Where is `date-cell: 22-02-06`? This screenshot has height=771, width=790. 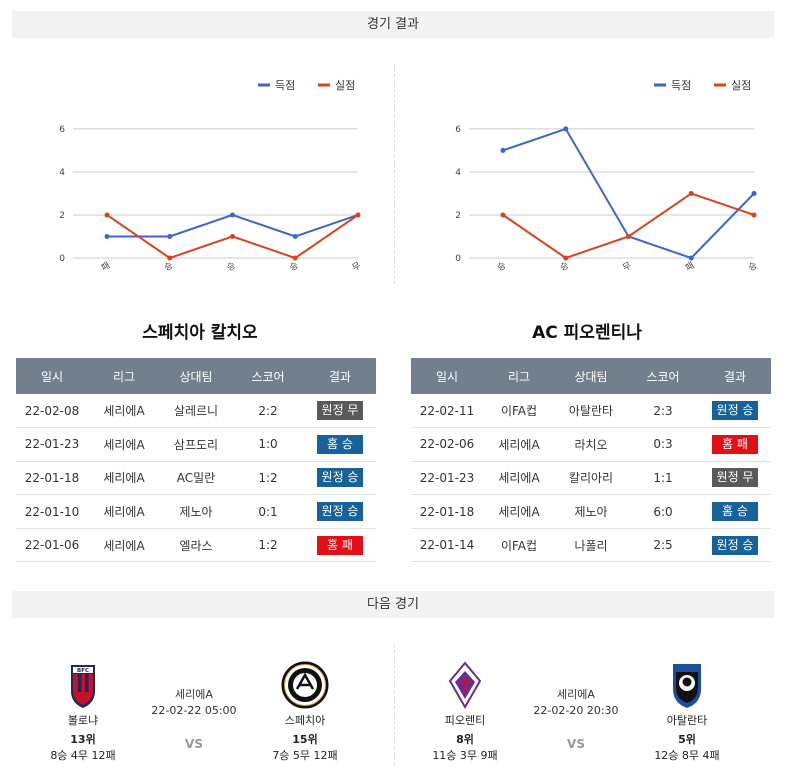 date-cell: 22-02-06 is located at coordinates (447, 444).